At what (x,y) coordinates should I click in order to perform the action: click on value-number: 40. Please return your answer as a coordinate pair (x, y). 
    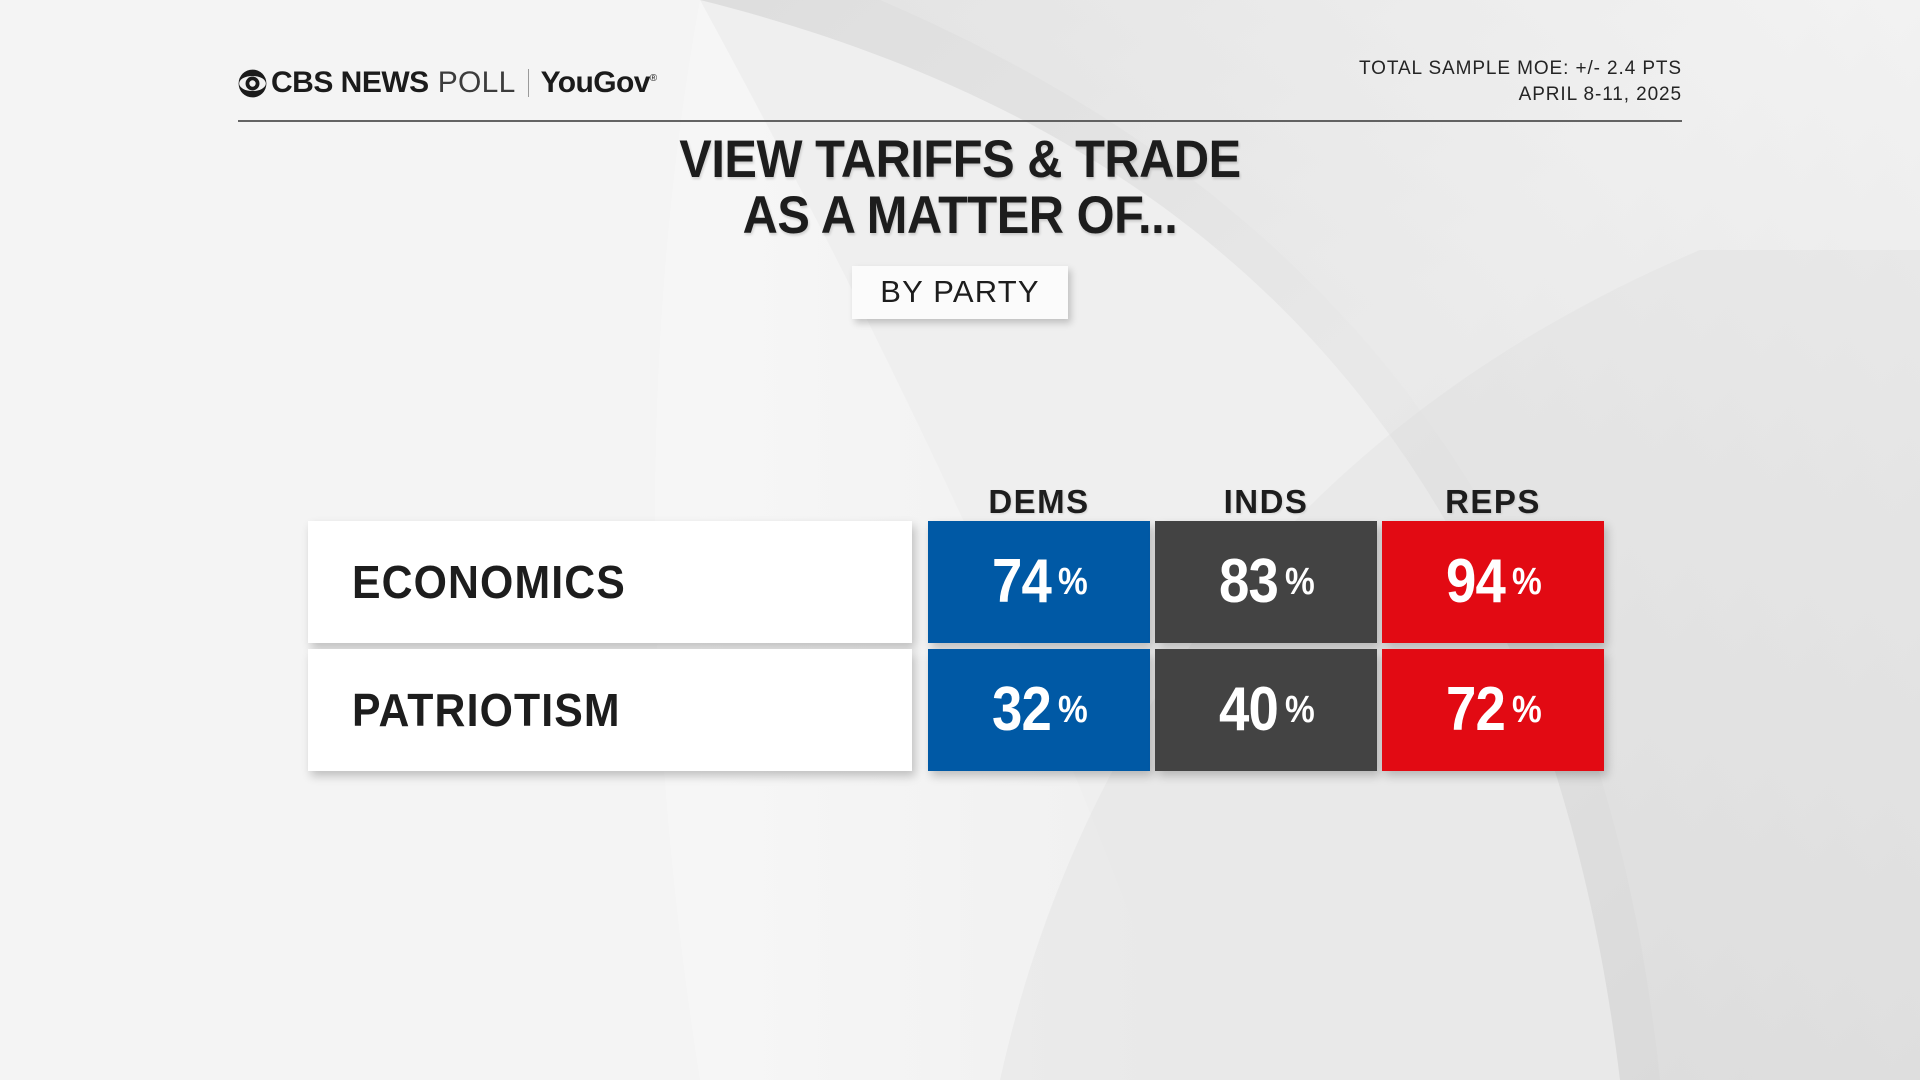
    Looking at the image, I should click on (1249, 709).